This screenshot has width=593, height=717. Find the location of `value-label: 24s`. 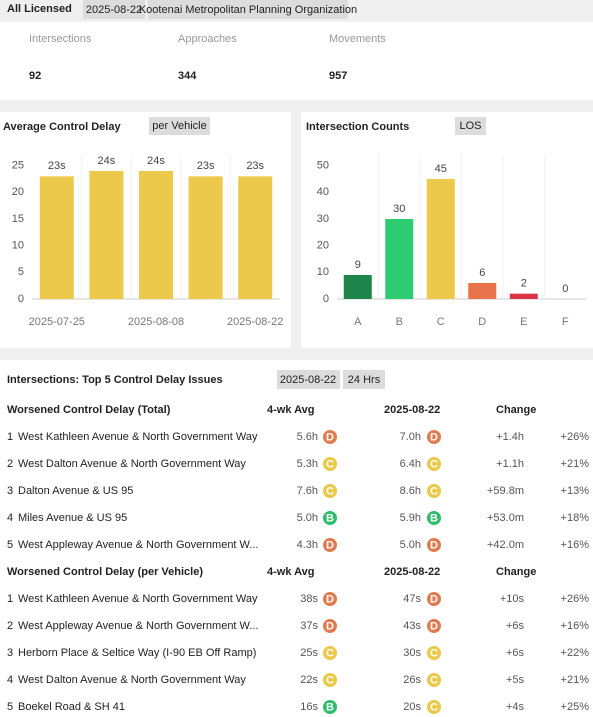

value-label: 24s is located at coordinates (156, 161).